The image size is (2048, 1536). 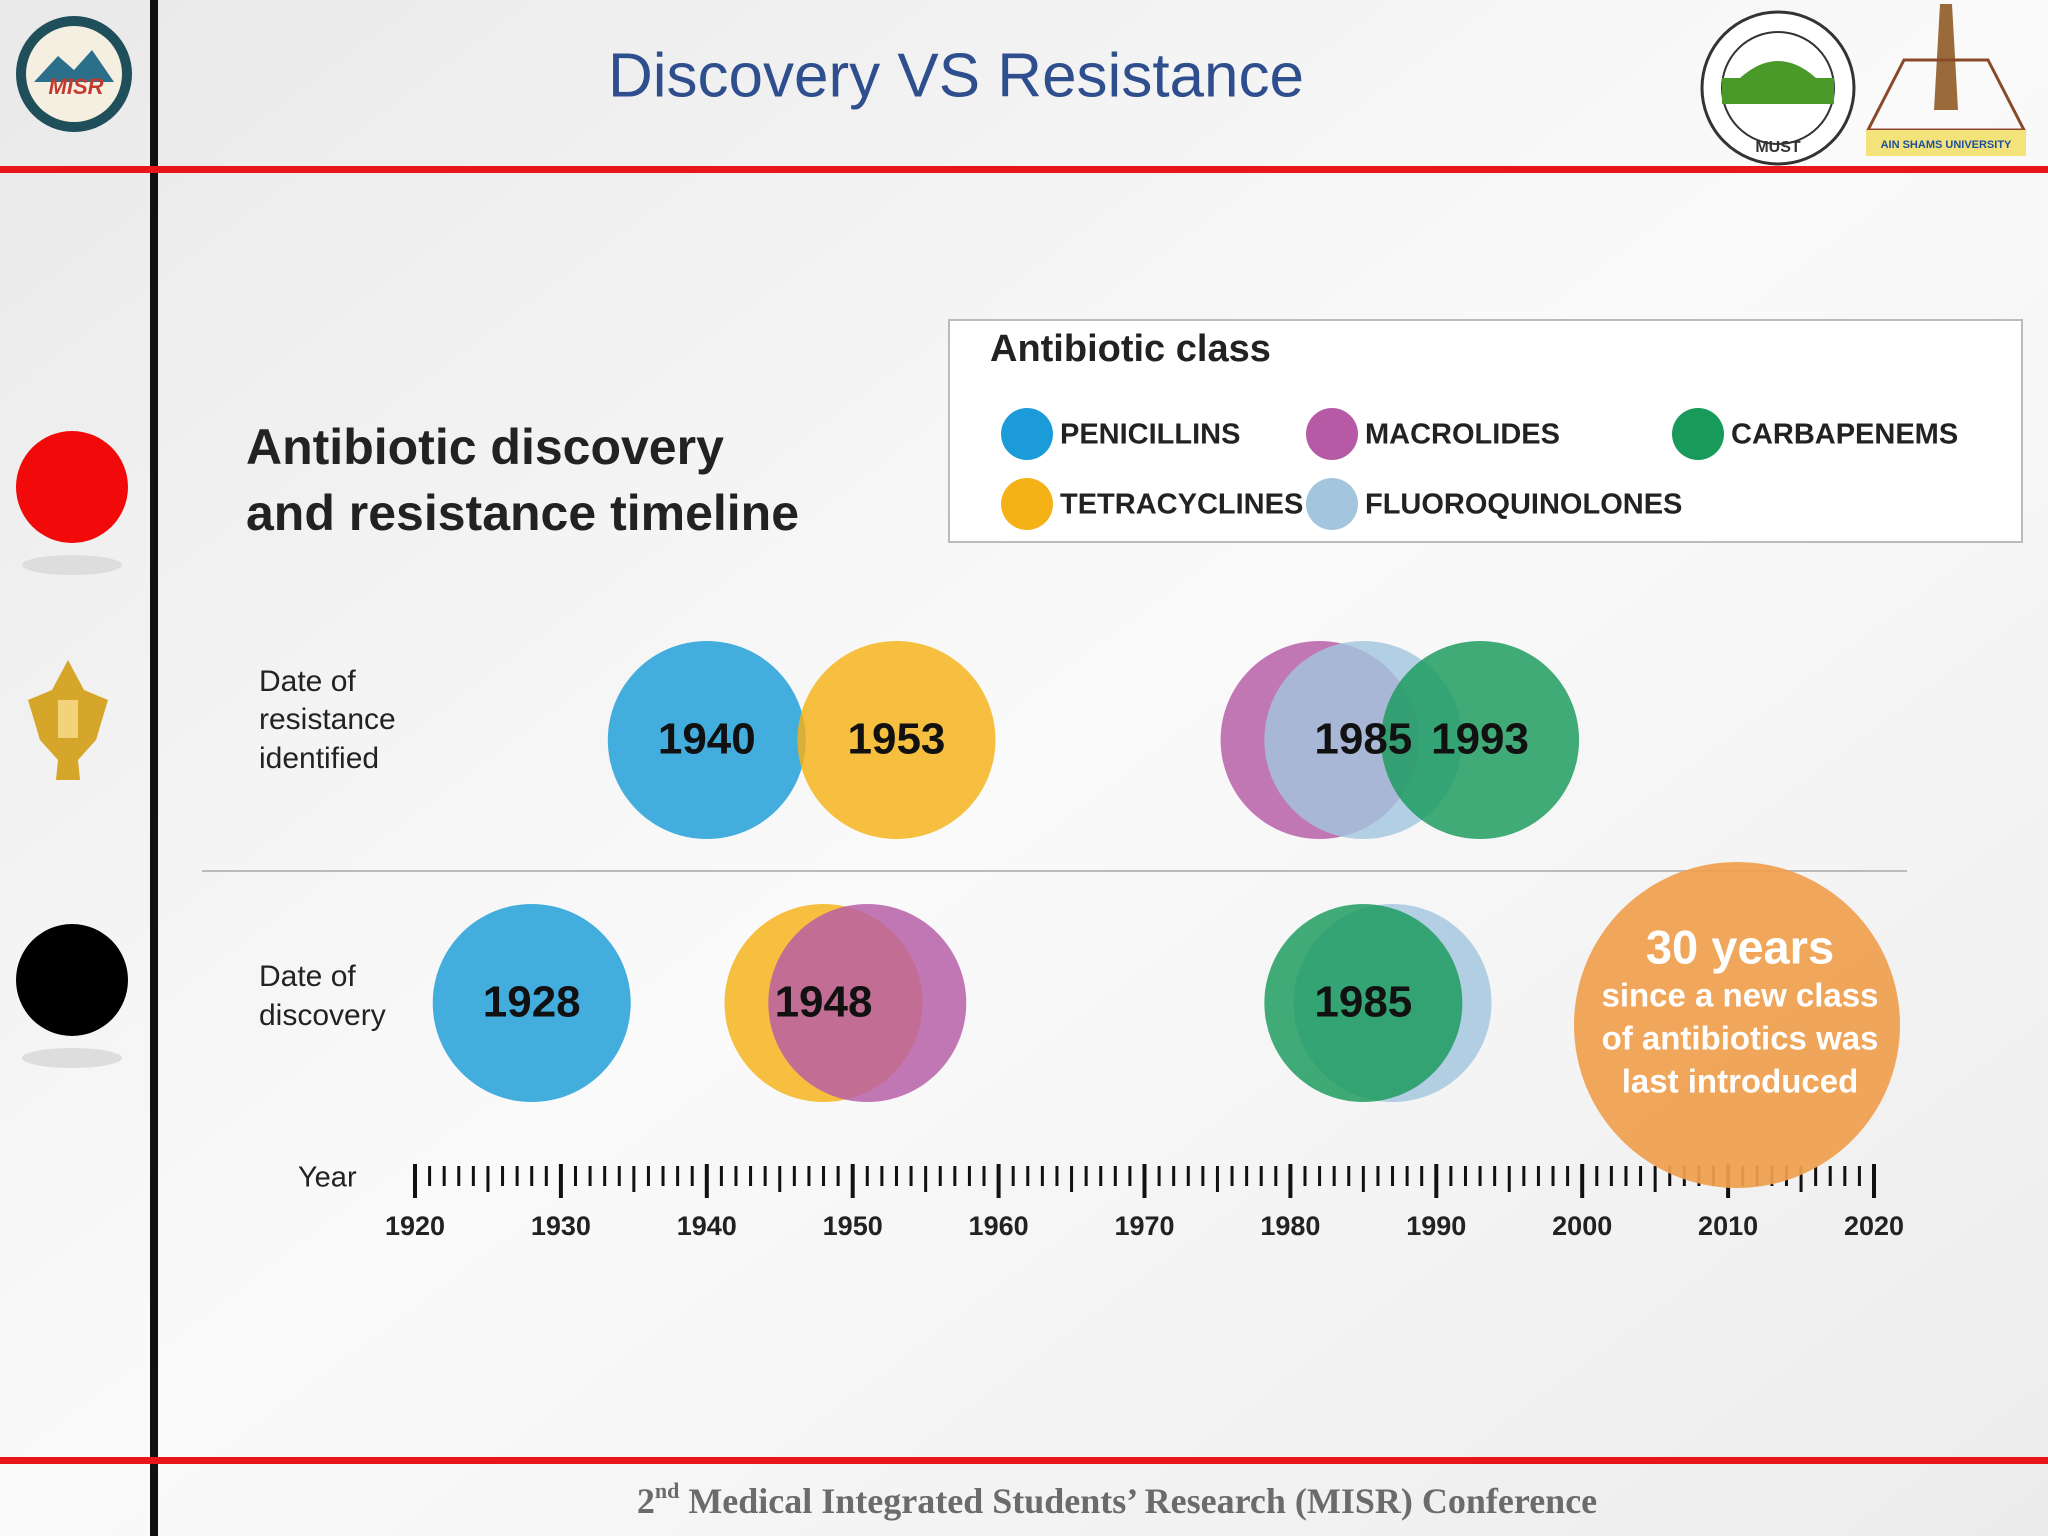 I want to click on bubble-label: 1953, so click(x=897, y=739).